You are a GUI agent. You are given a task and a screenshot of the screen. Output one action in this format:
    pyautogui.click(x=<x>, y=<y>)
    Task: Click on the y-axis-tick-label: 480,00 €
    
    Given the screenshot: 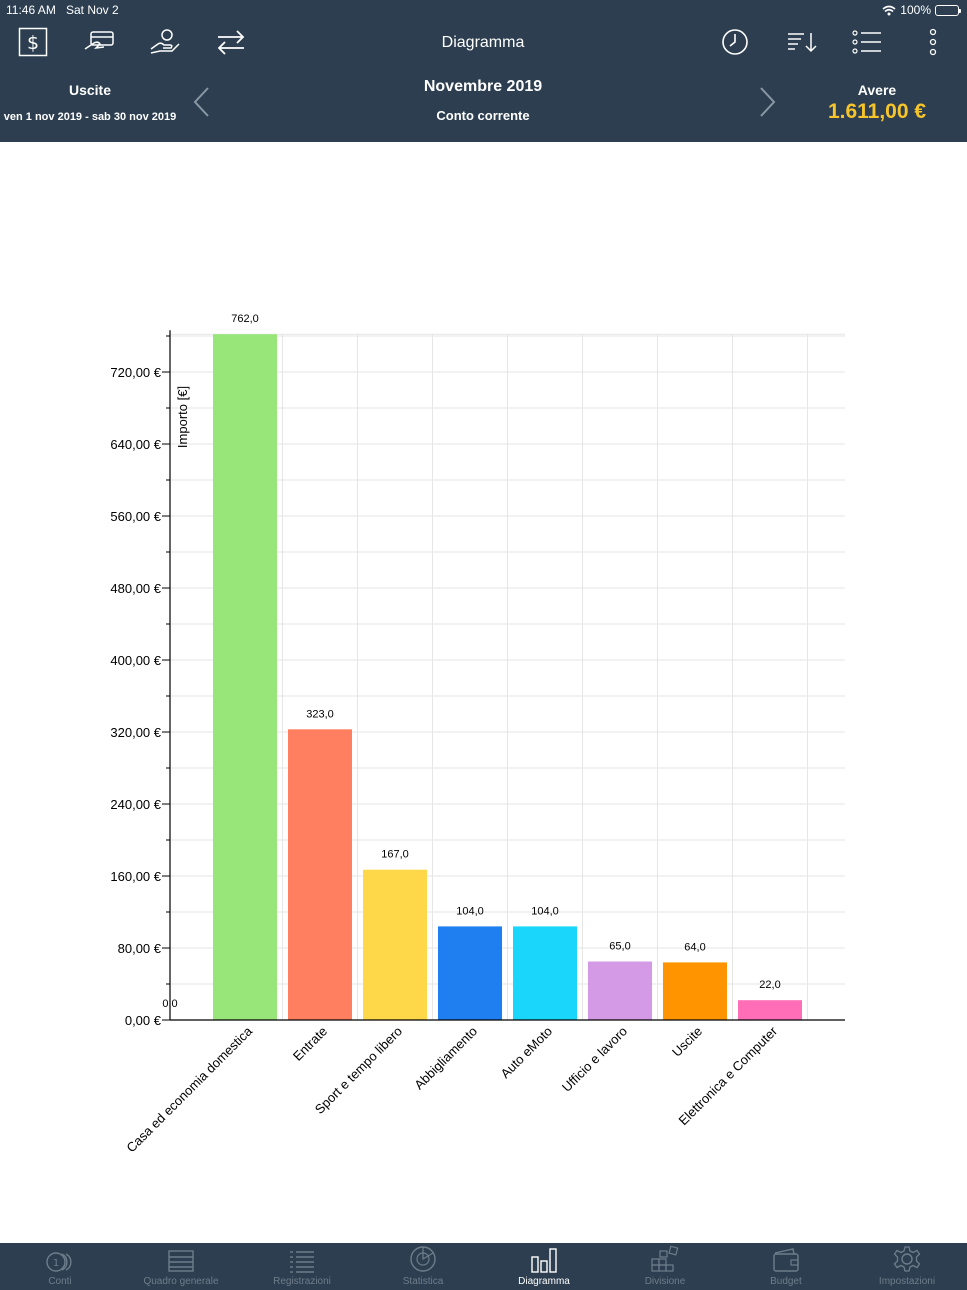 What is the action you would take?
    pyautogui.click(x=135, y=588)
    